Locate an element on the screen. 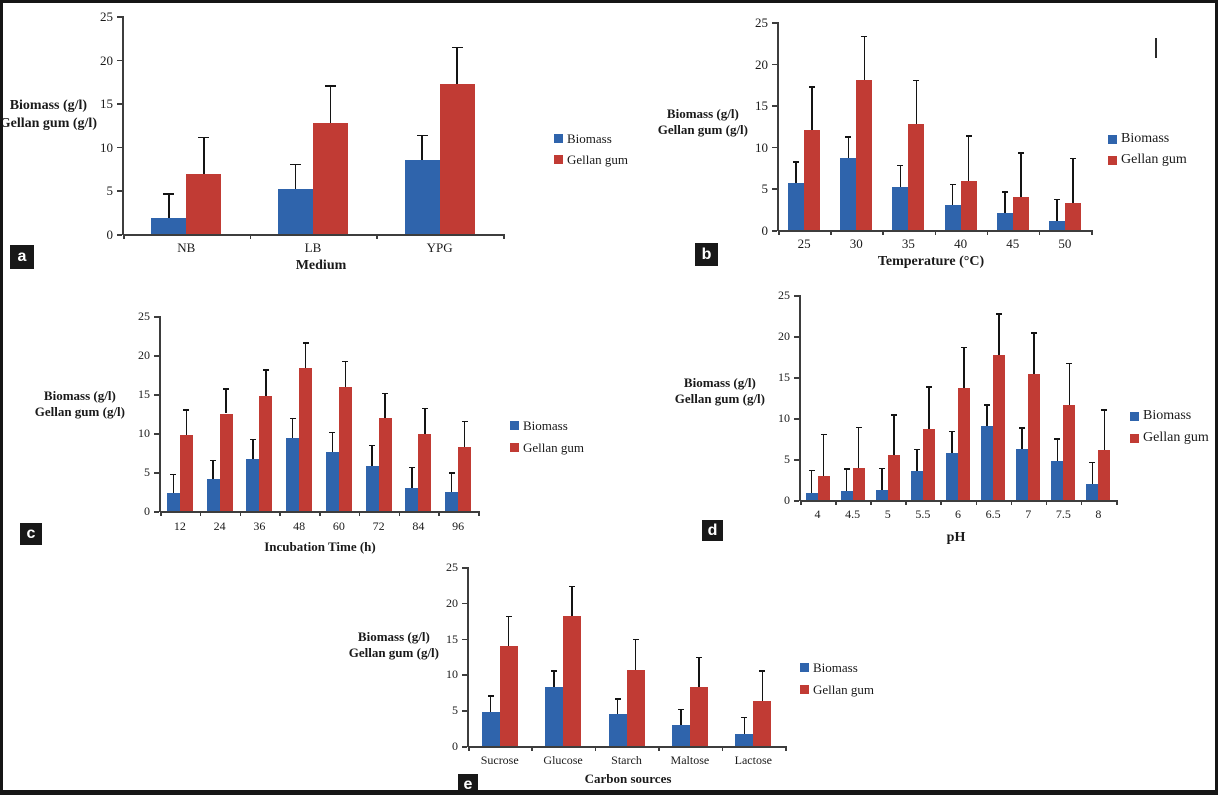 This screenshot has width=1218, height=795. x-category-label: 5 is located at coordinates (887, 514).